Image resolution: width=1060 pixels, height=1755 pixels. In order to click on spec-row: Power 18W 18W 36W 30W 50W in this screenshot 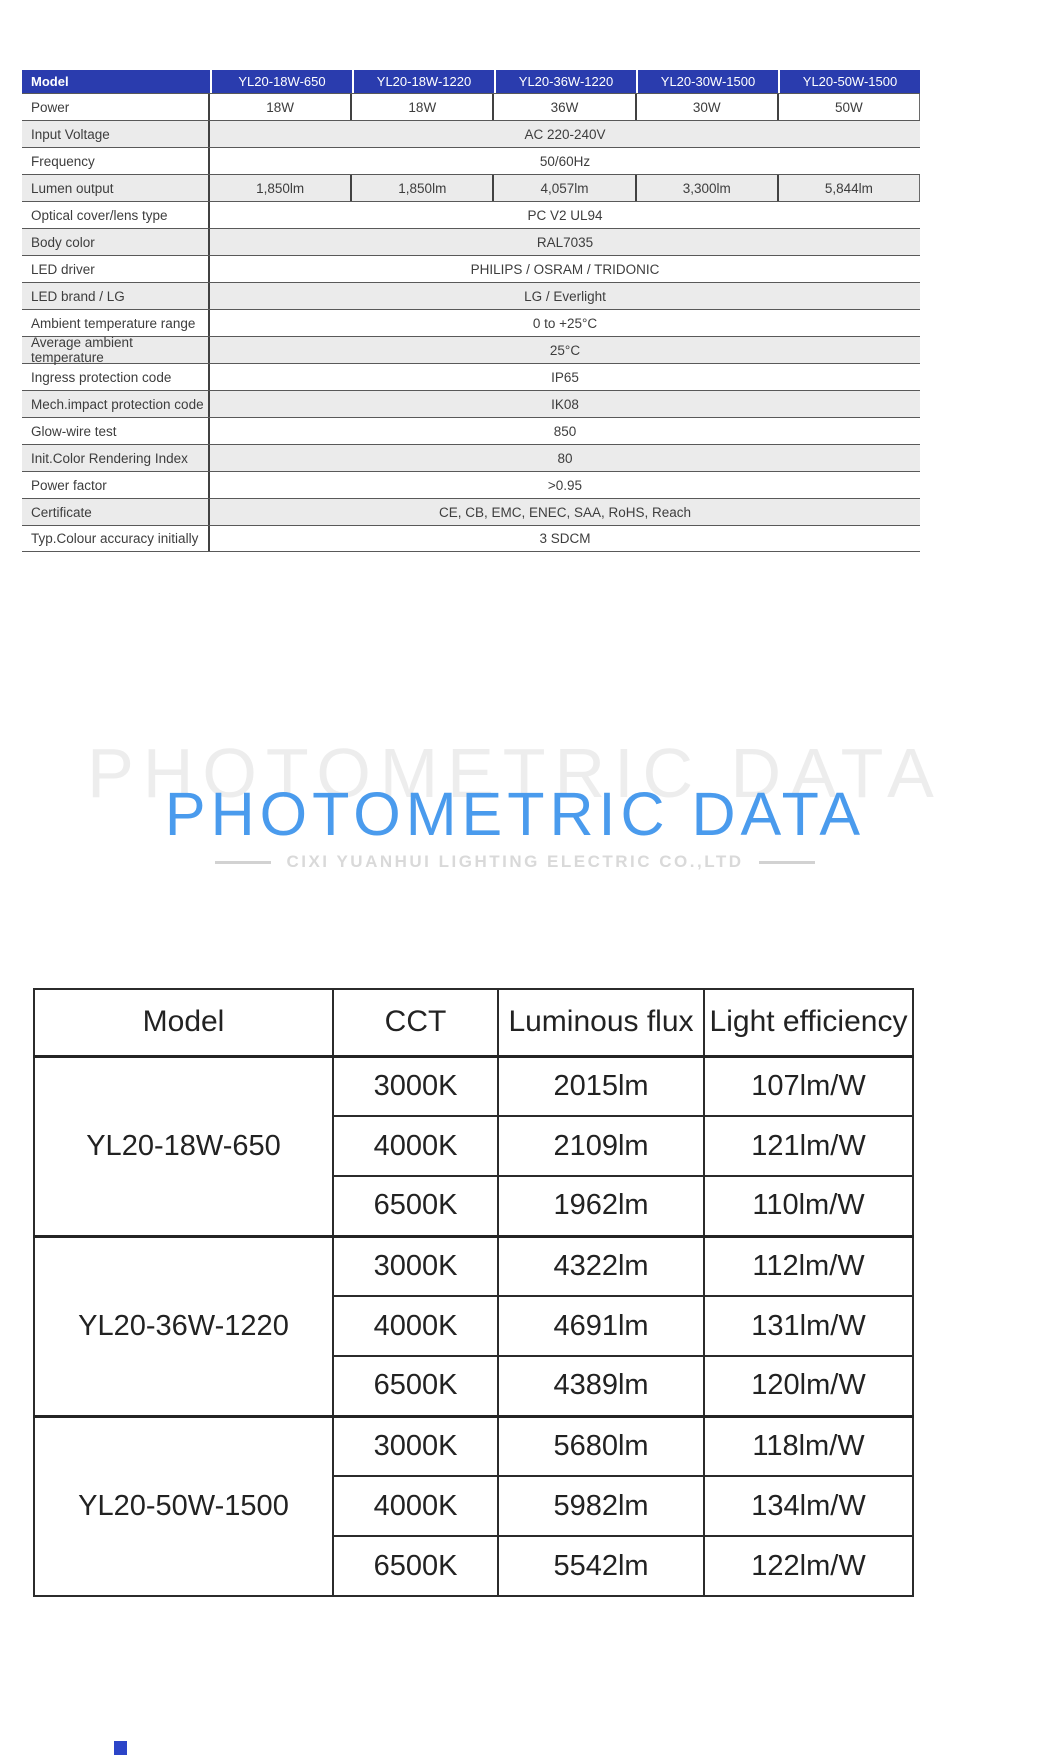, I will do `click(471, 106)`.